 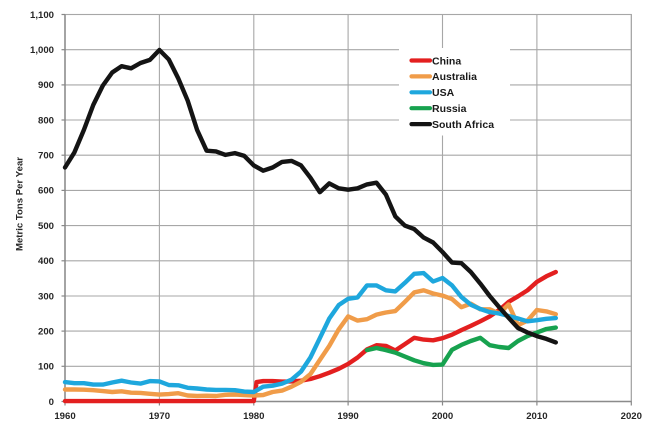 What do you see at coordinates (46, 261) in the screenshot?
I see `svg-text: 400` at bounding box center [46, 261].